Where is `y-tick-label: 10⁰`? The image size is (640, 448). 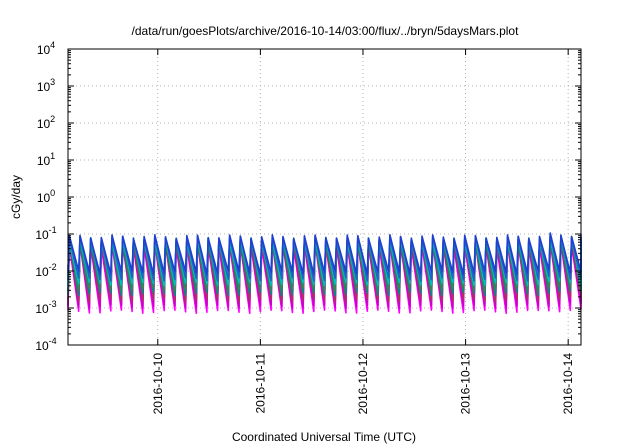
y-tick-label: 10⁰ is located at coordinates (46, 196).